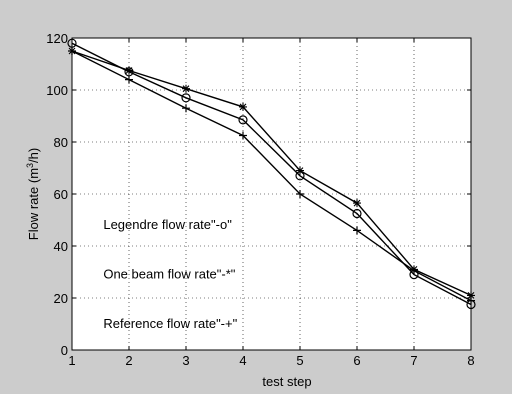  I want to click on y-tick-label: 40, so click(61, 246).